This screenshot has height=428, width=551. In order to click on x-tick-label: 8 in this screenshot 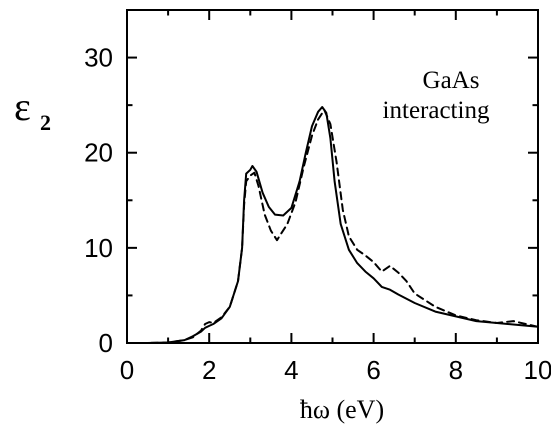, I will do `click(456, 370)`.